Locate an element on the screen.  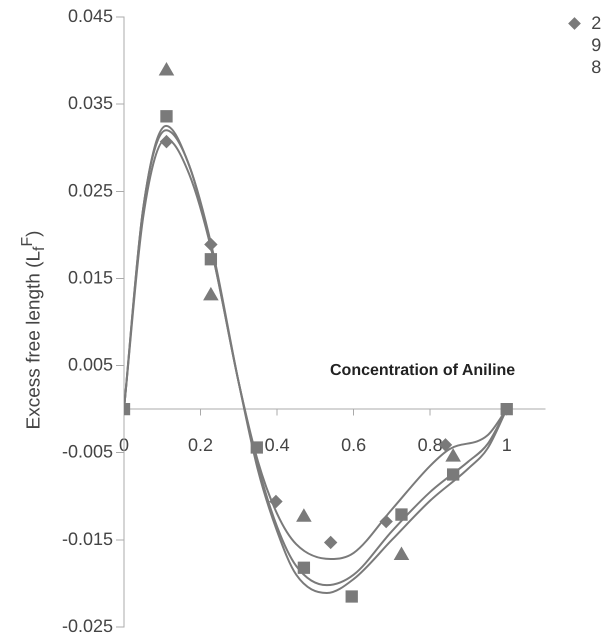
y-tick-label: -0.015 is located at coordinates (87, 538).